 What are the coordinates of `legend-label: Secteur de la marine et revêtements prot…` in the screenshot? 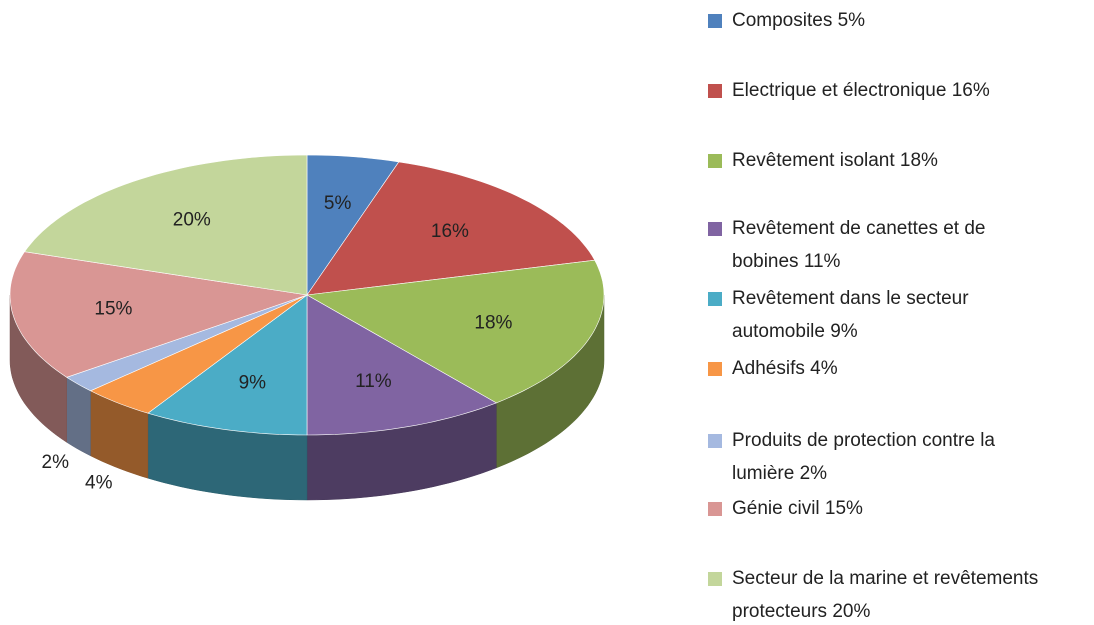 It's located at (885, 595).